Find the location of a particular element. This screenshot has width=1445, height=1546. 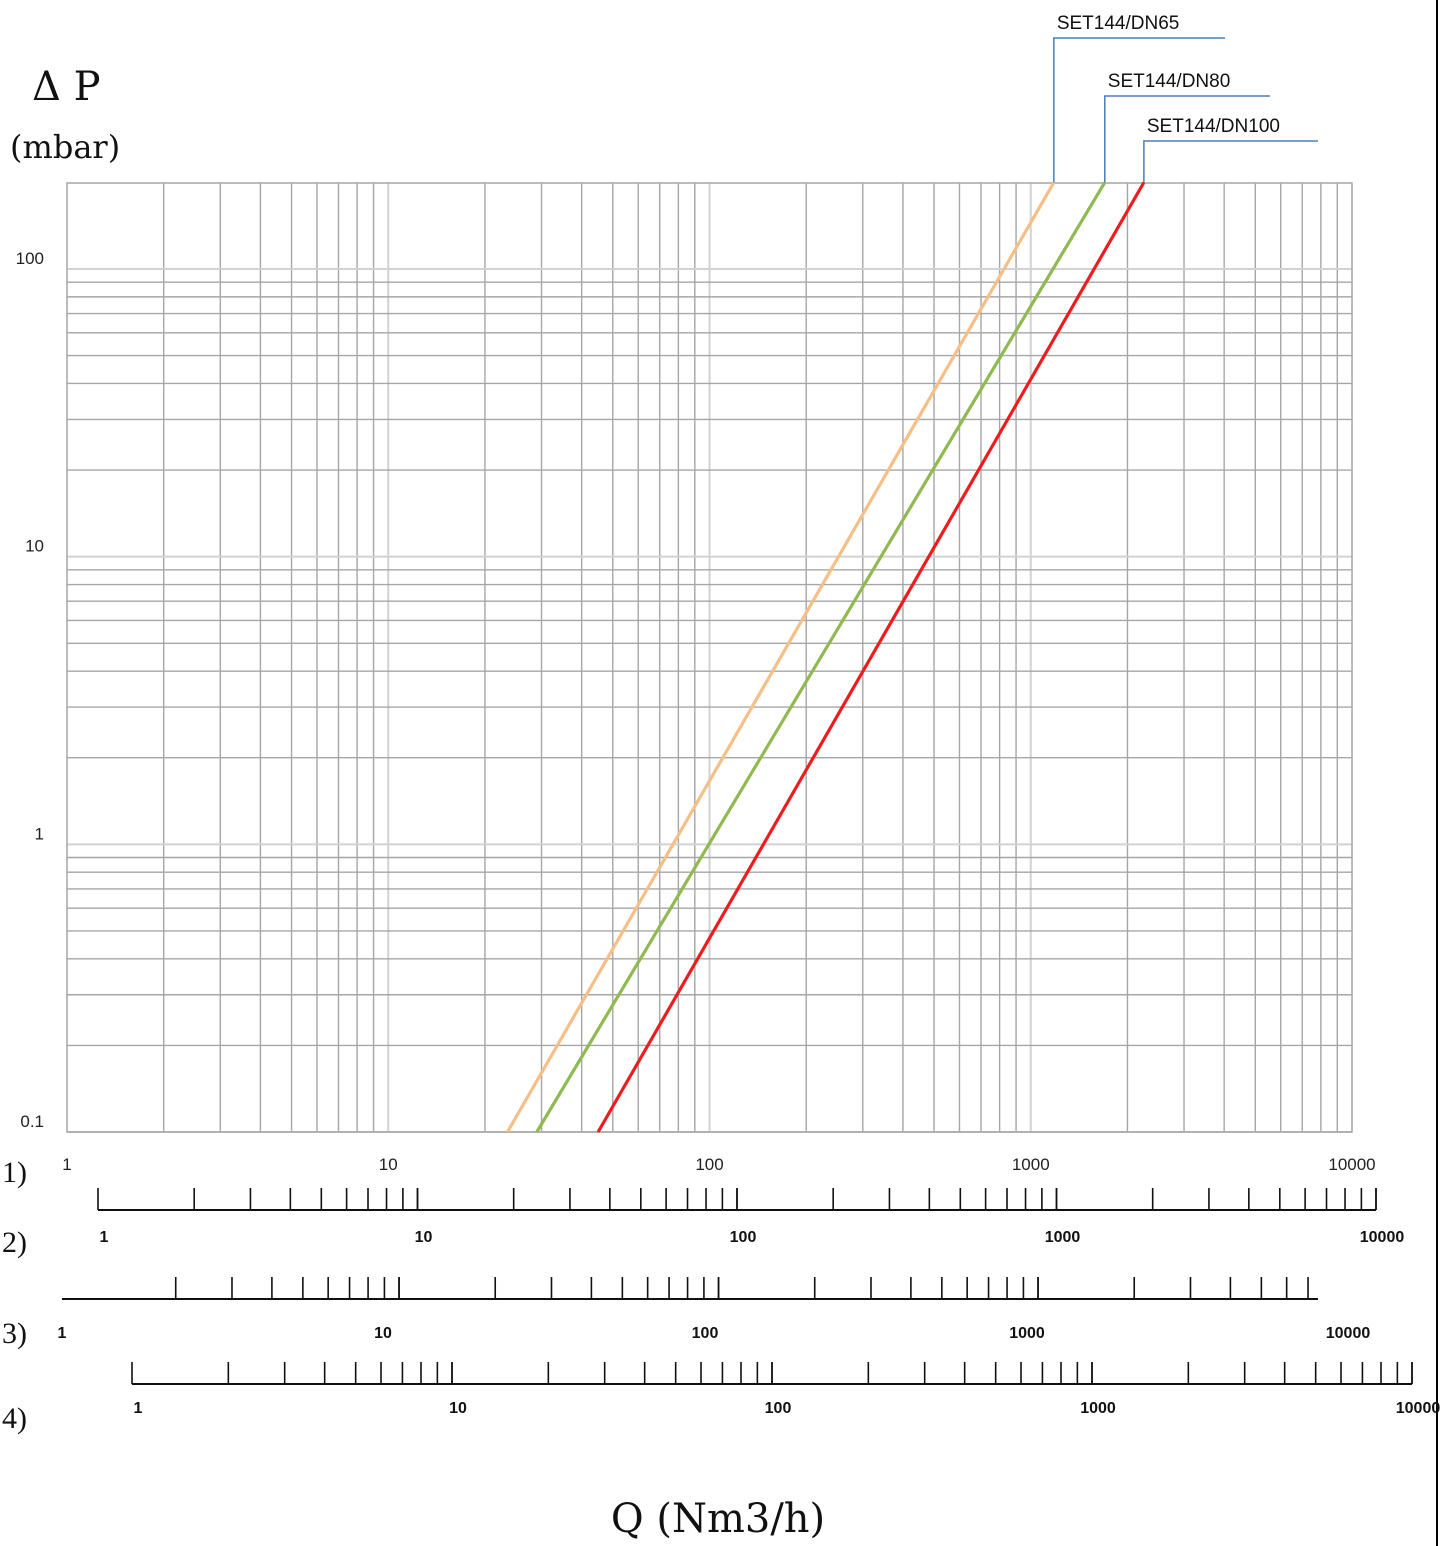

y-tick-label: 0.1 is located at coordinates (32, 1121).